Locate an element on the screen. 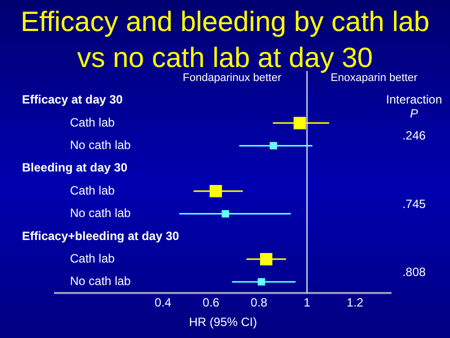 This screenshot has height=338, width=450. x-axis-title: HR (95% CI) is located at coordinates (223, 322).